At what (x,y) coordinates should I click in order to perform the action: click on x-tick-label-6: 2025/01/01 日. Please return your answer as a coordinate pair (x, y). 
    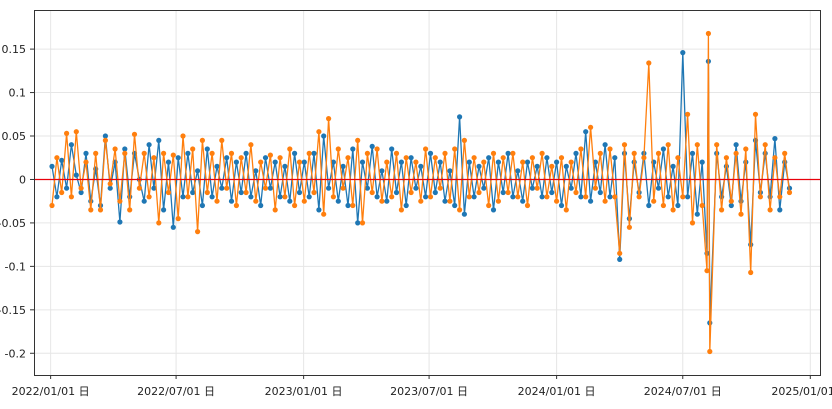
    Looking at the image, I should click on (801, 391).